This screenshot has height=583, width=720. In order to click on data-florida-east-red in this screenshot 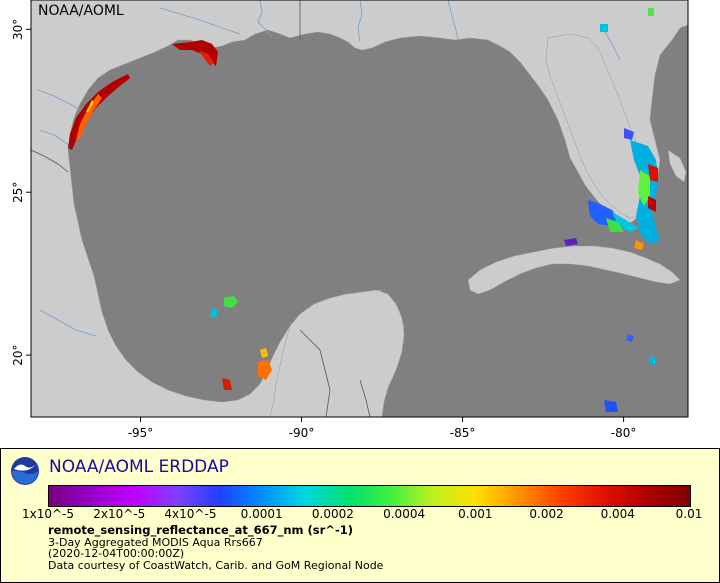, I will do `click(653, 173)`.